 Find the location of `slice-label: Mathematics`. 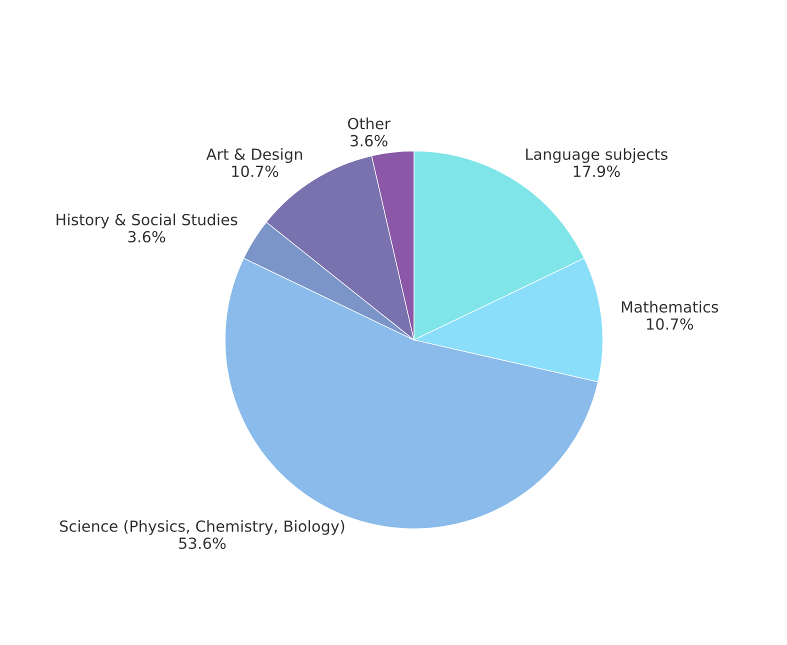

slice-label: Mathematics is located at coordinates (670, 306).